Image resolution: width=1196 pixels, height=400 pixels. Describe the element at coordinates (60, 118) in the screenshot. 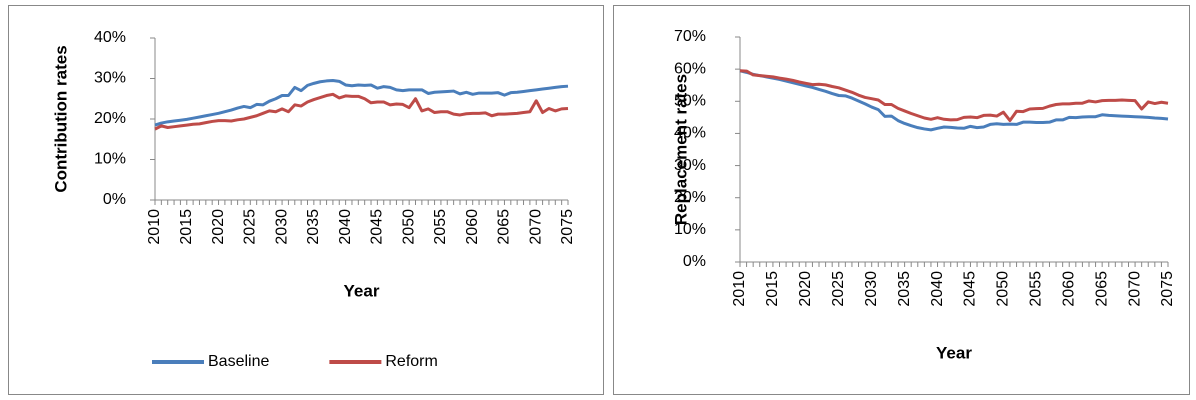

I see `y-axis-title: Contribution rates` at that location.